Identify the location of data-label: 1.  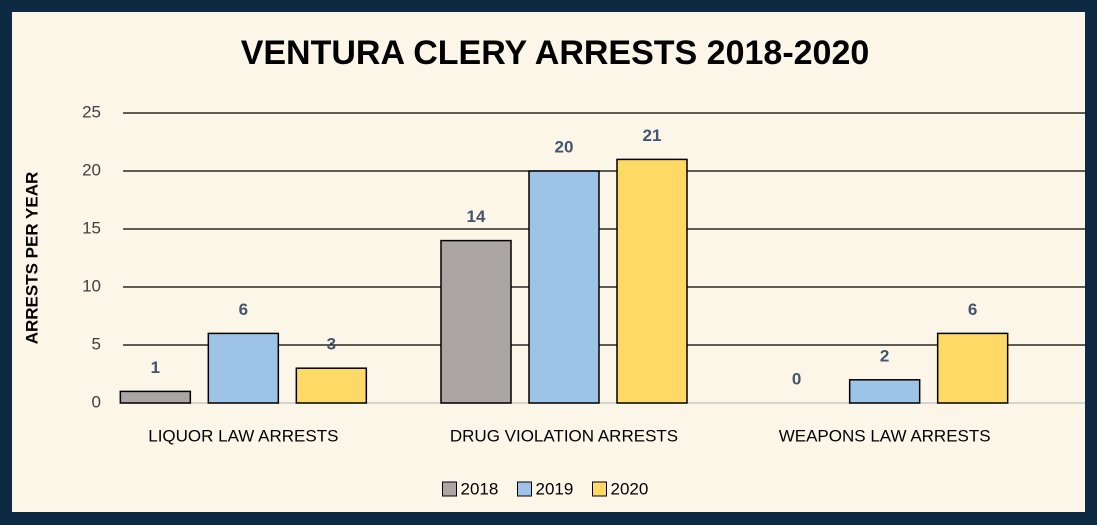
(155, 367).